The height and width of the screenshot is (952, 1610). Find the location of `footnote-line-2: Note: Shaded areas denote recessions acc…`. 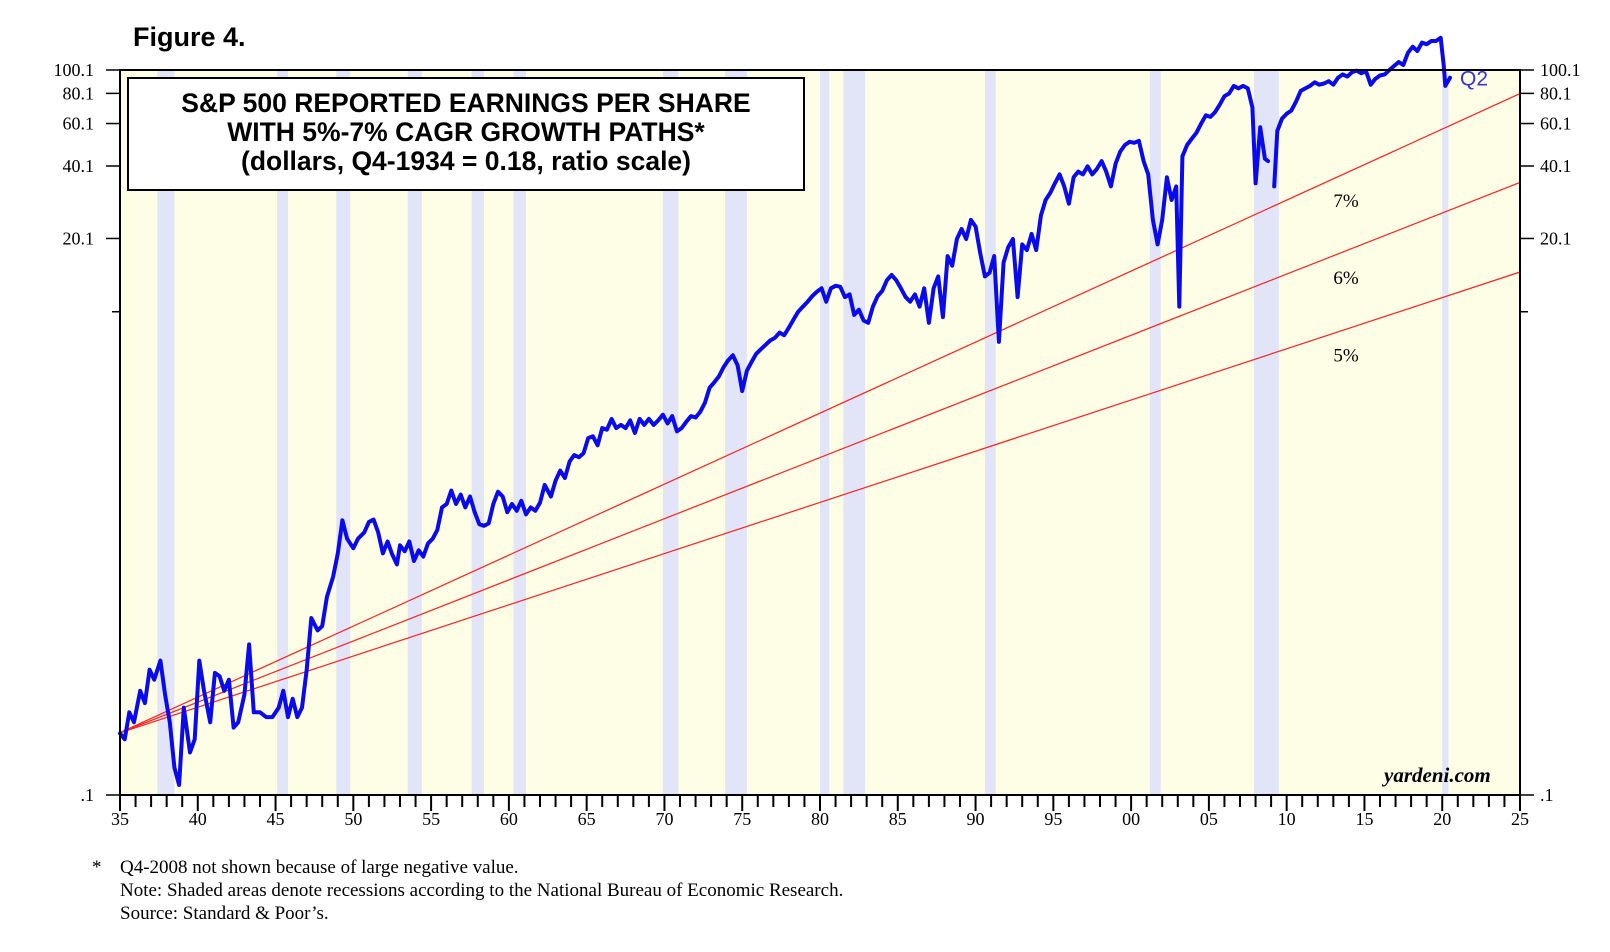

footnote-line-2: Note: Shaded areas denote recessions acc… is located at coordinates (482, 890).